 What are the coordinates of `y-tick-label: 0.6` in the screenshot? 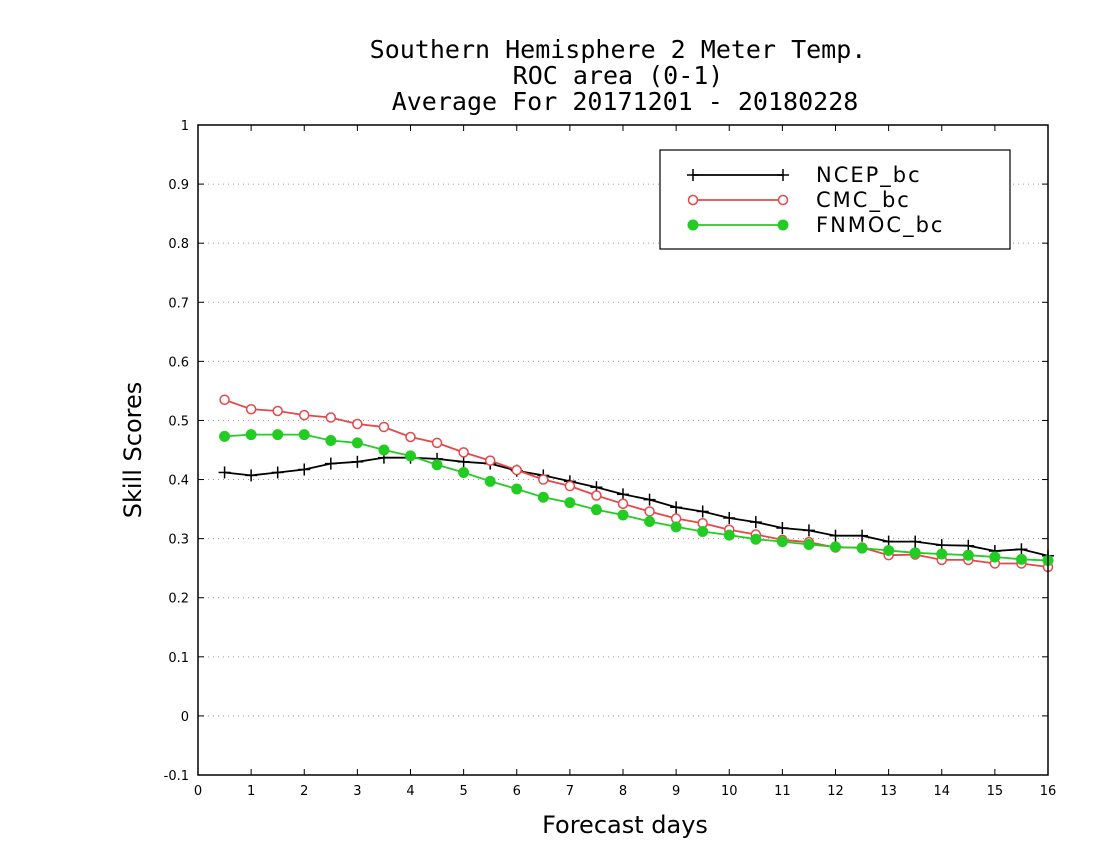 It's located at (178, 362).